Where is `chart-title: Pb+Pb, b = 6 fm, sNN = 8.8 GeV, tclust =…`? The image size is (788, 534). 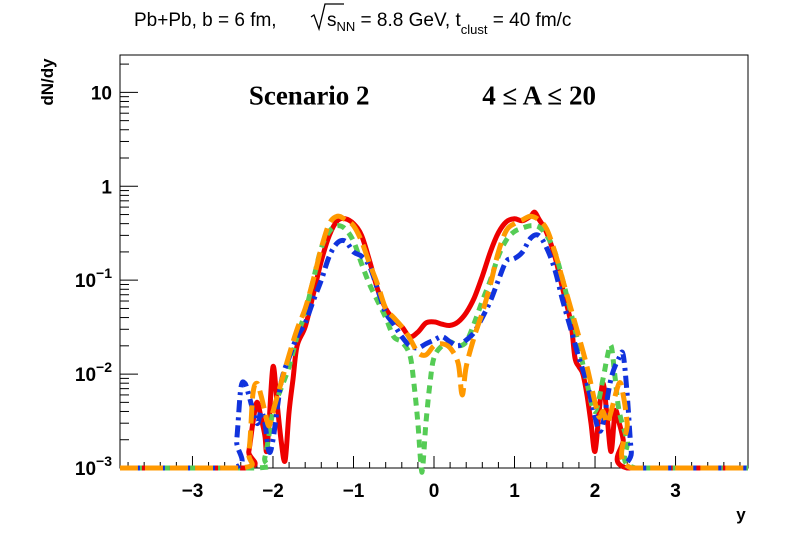
chart-title: Pb+Pb, b = 6 fm, sNN = 8.8 GeV, tclust =… is located at coordinates (352, 20).